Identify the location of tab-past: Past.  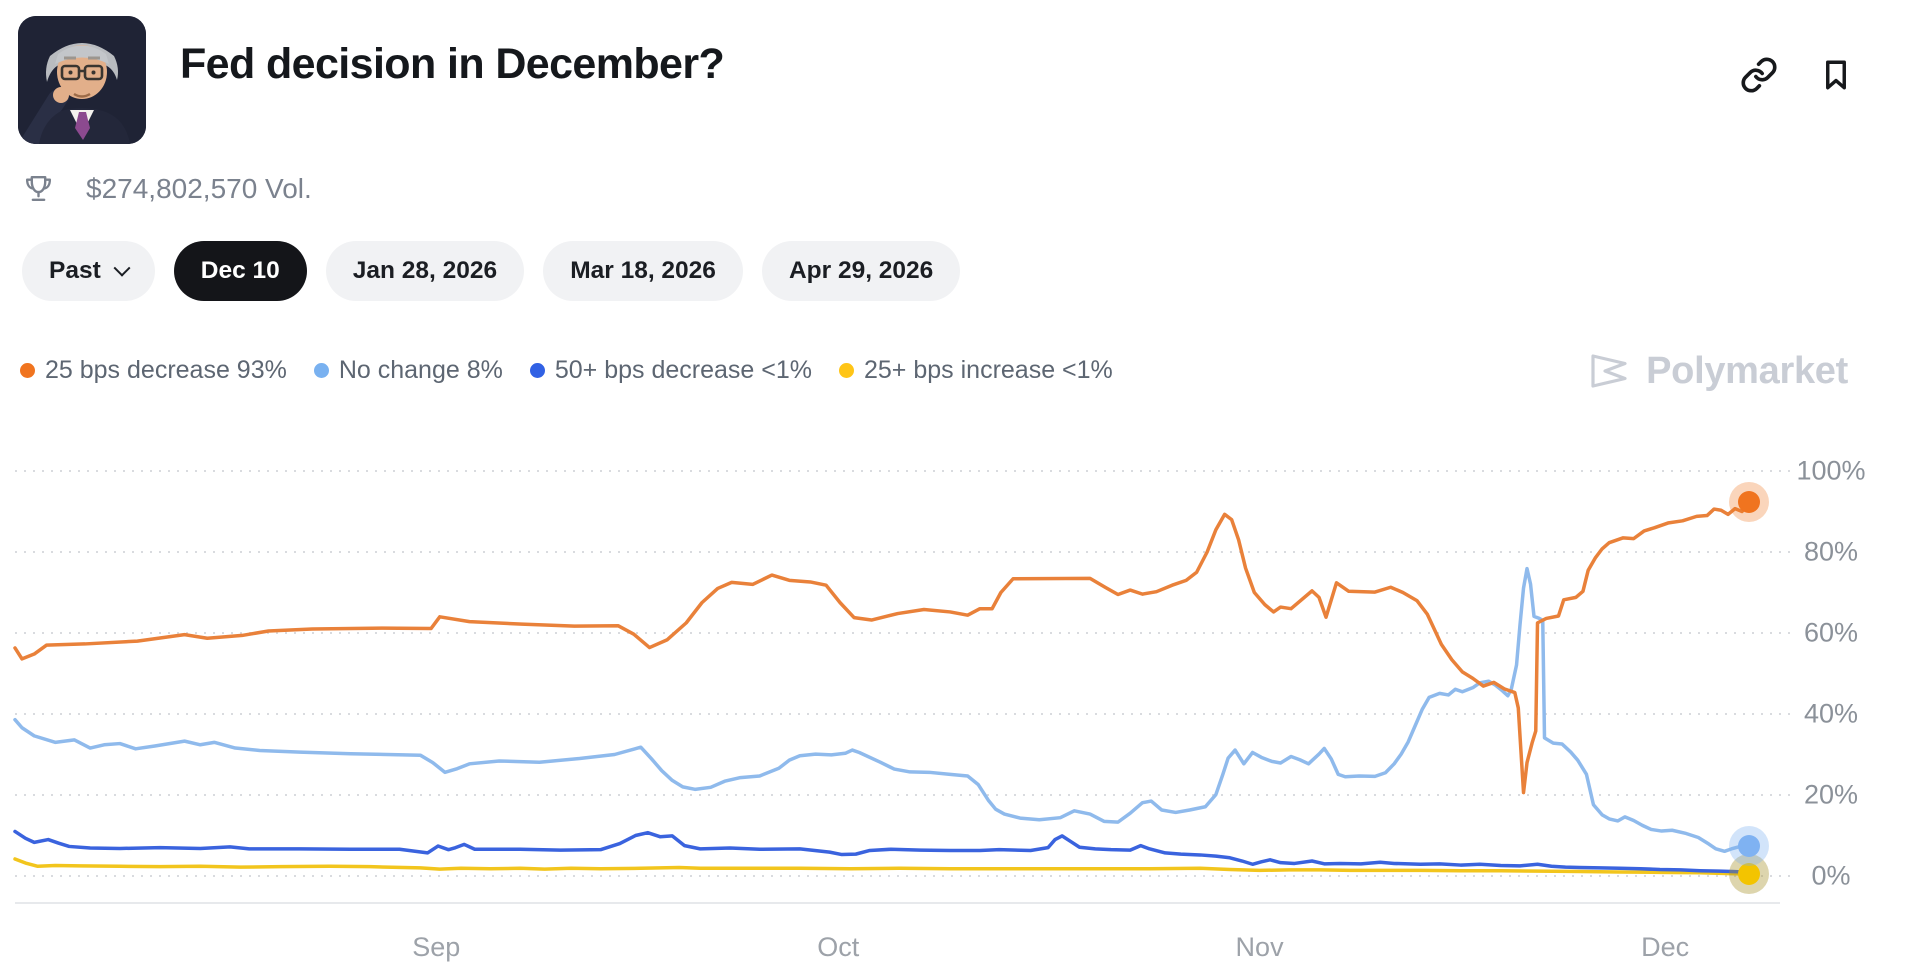
(88, 271).